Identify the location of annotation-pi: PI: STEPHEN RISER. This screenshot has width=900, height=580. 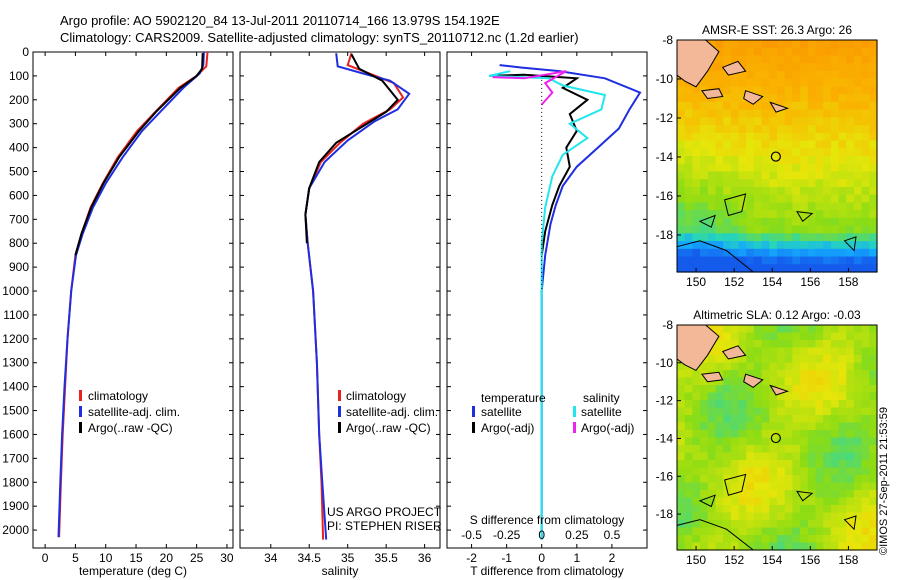
(384, 526).